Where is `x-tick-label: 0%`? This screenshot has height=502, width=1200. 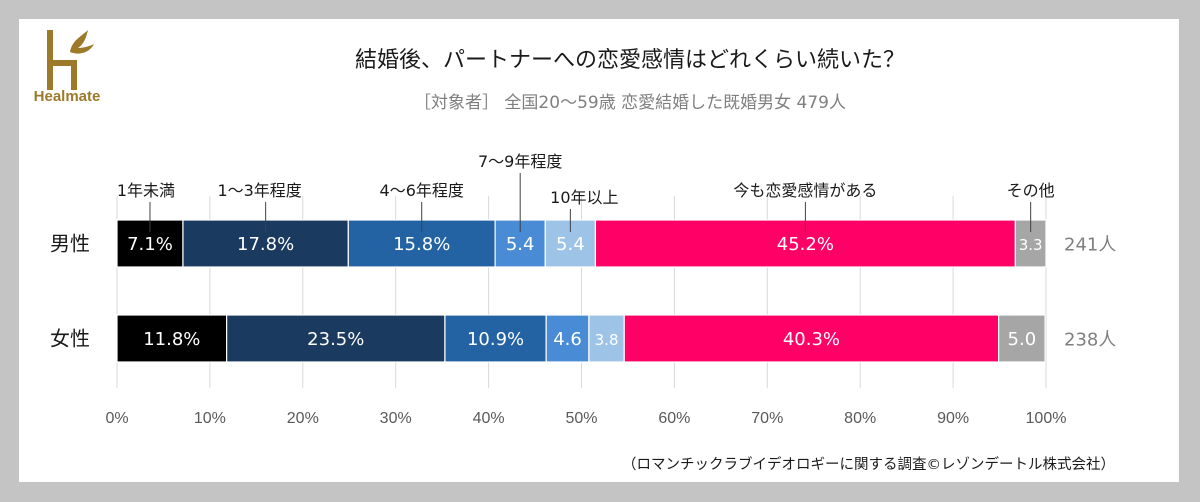
x-tick-label: 0% is located at coordinates (116, 418).